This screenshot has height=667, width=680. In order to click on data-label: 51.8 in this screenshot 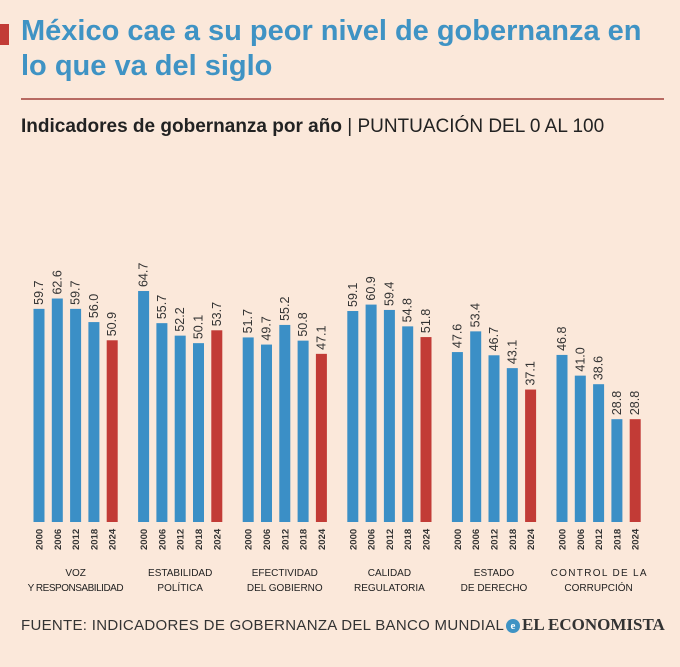, I will do `click(426, 321)`.